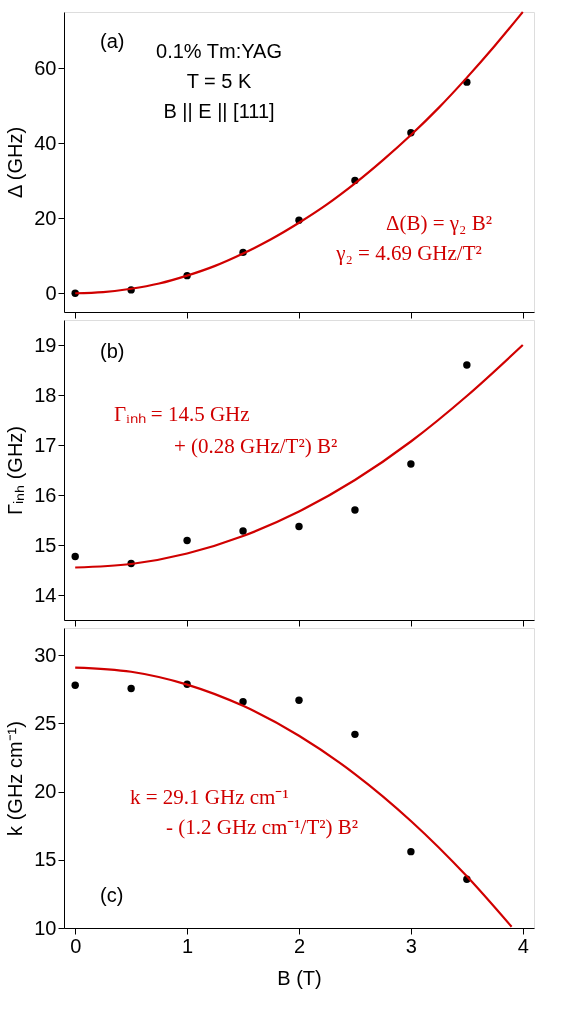  Describe the element at coordinates (523, 945) in the screenshot. I see `x-tick-label: 4` at that location.